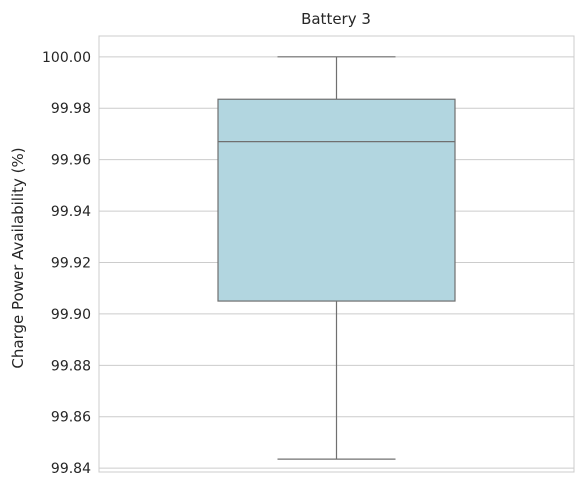 This screenshot has width=584, height=484. I want to click on y-tick-label: 99.92, so click(71, 263).